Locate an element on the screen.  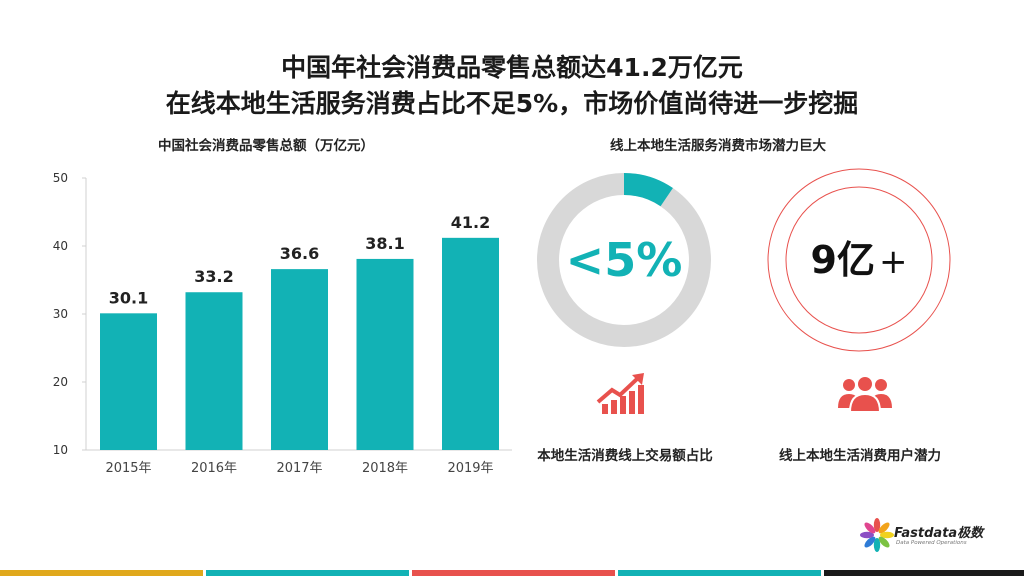
x-category-label: 2018年 is located at coordinates (385, 468).